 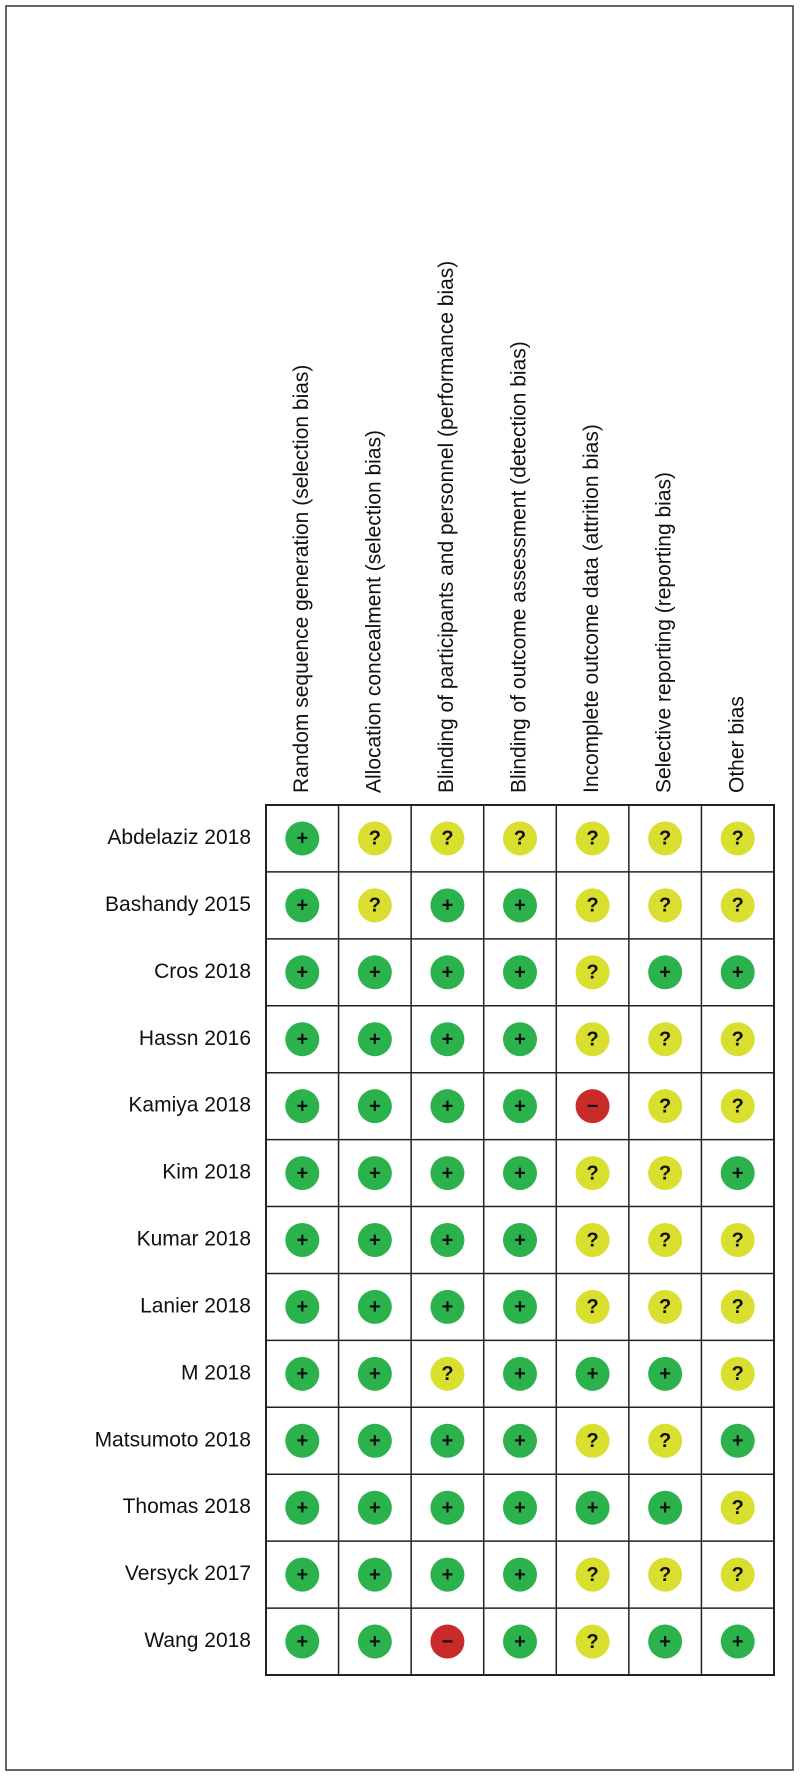 I want to click on judgement-symbol: −, so click(x=593, y=1106).